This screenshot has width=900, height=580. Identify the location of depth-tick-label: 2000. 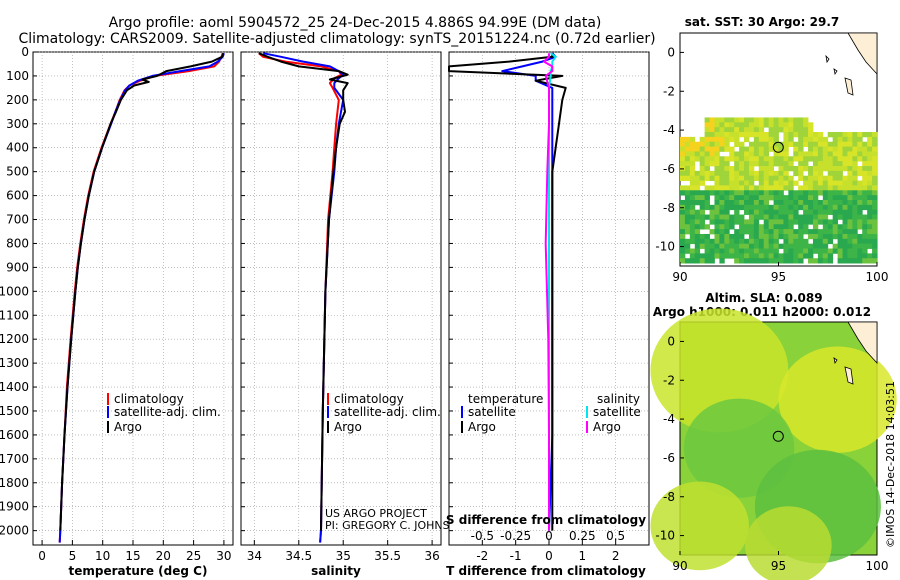
(14, 531).